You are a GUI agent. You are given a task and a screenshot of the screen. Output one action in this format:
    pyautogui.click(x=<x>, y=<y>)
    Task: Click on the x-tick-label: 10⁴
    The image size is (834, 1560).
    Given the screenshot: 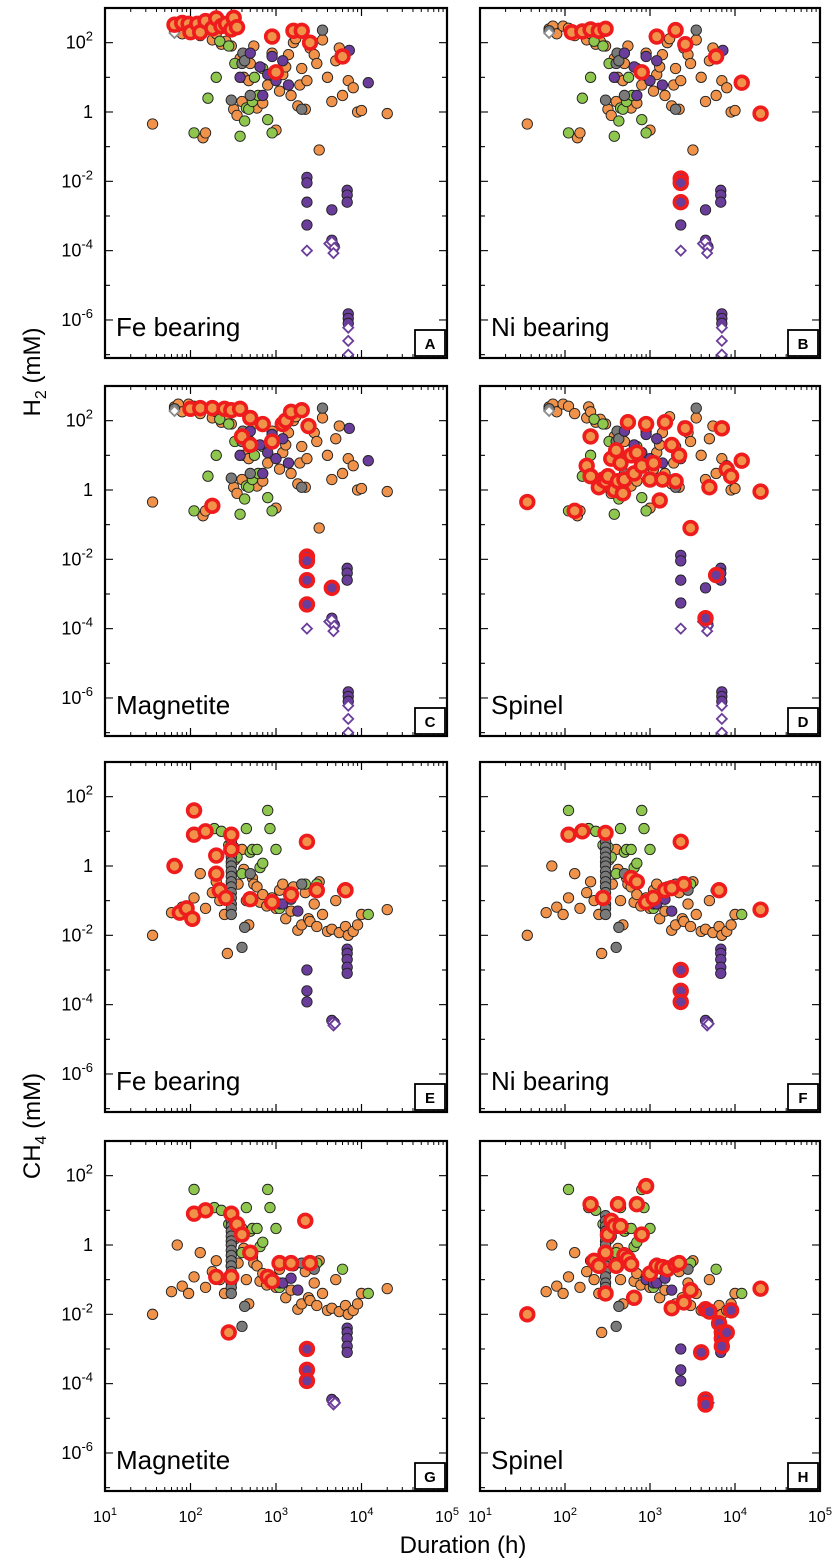 What is the action you would take?
    pyautogui.click(x=362, y=1516)
    